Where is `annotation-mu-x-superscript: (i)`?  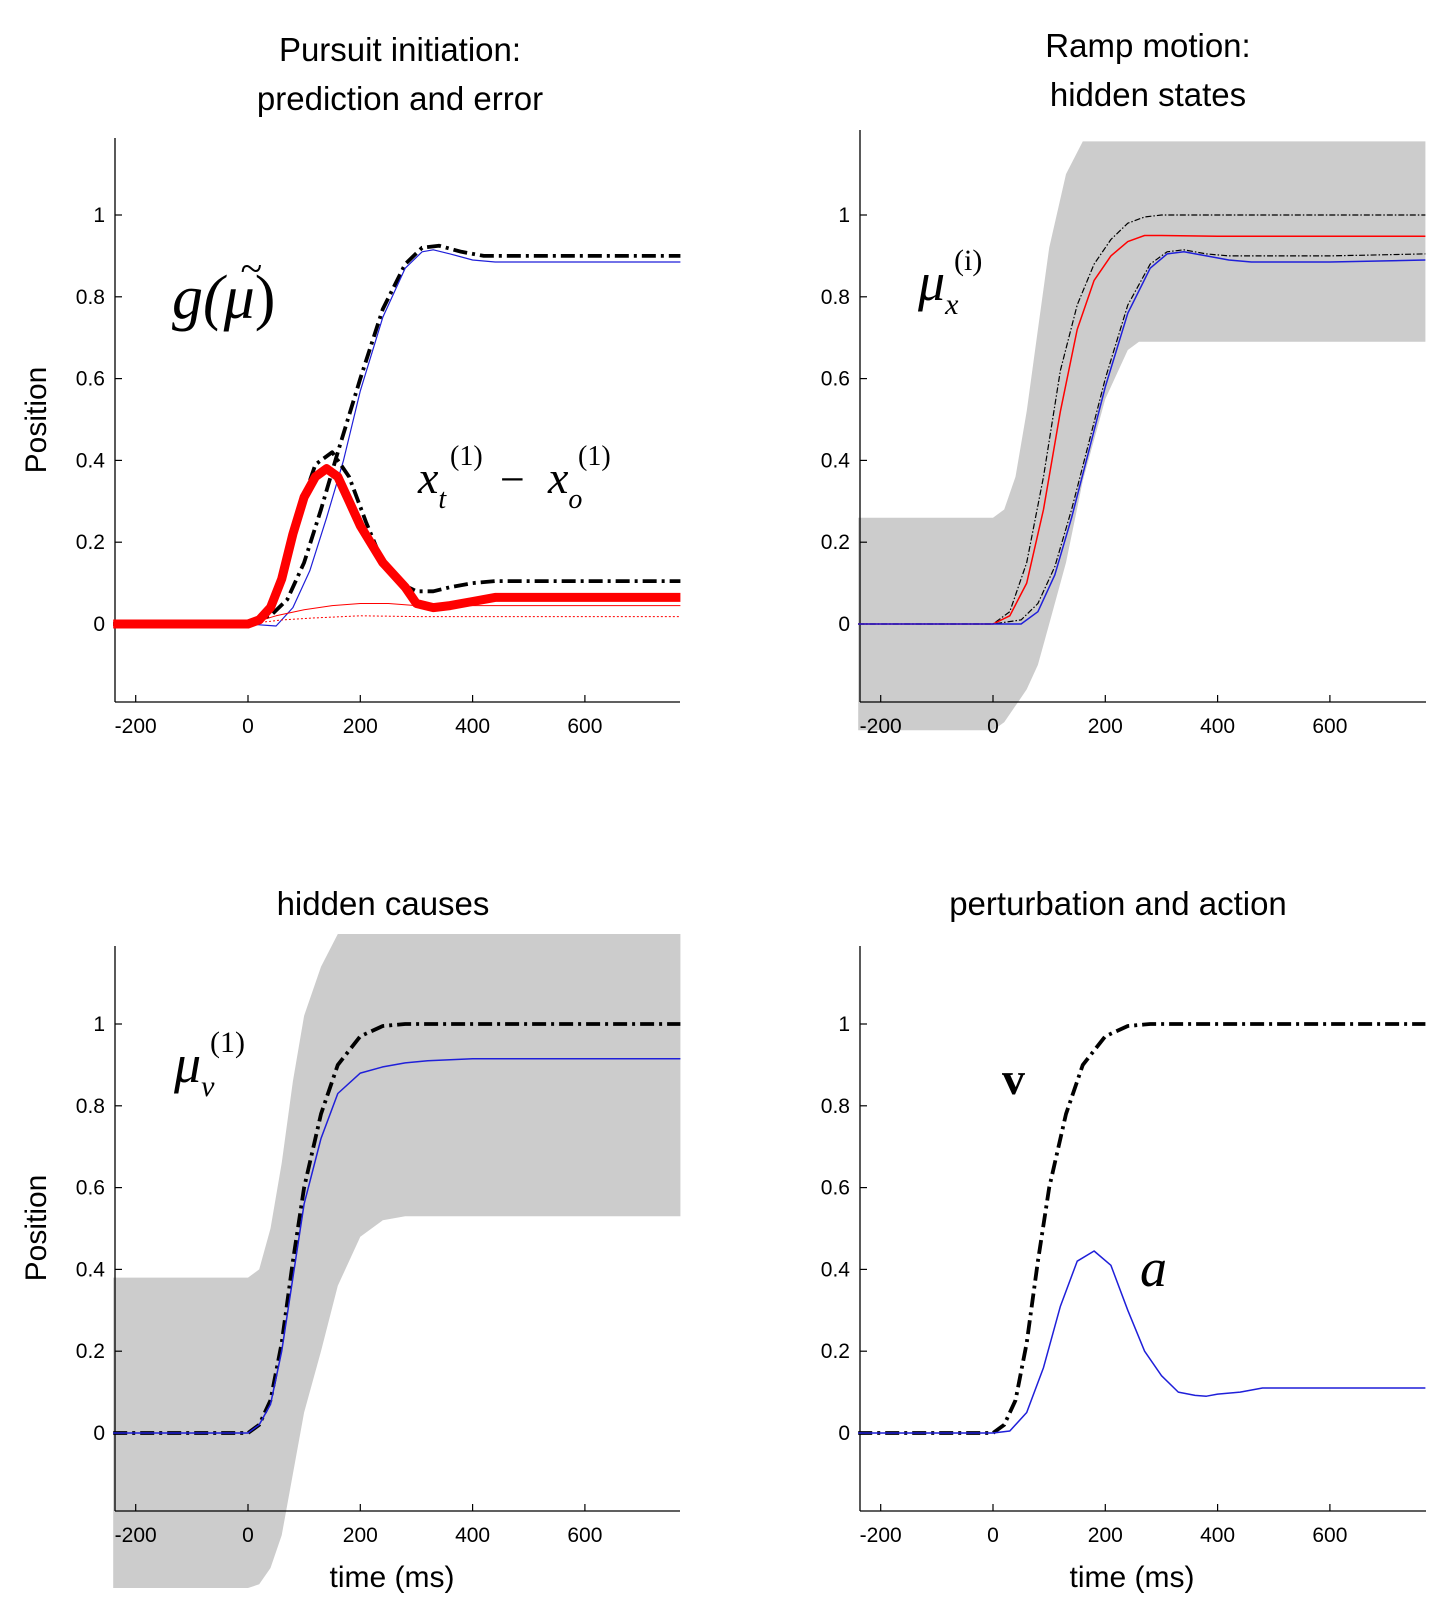
annotation-mu-x-superscript: (i) is located at coordinates (968, 260).